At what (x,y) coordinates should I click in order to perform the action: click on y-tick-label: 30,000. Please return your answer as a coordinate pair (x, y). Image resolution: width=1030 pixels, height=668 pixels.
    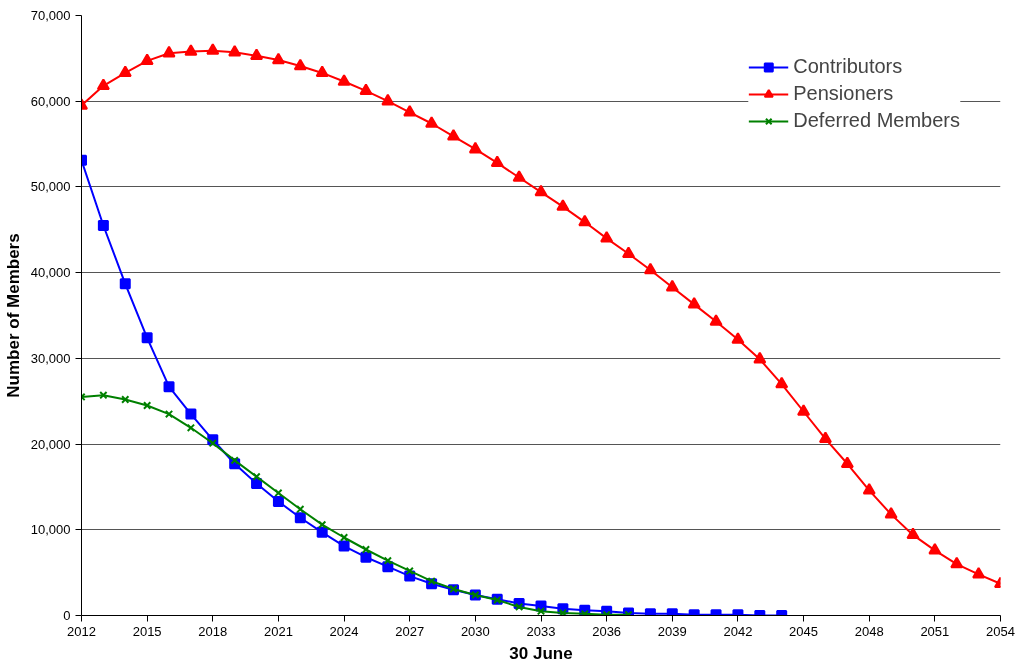
    Looking at the image, I should click on (50, 358).